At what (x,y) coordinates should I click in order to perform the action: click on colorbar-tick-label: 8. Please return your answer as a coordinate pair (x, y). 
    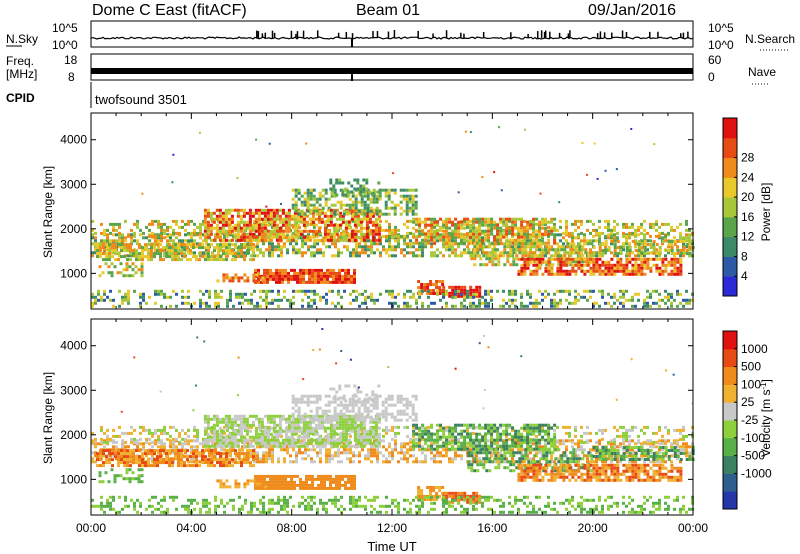
    Looking at the image, I should click on (744, 256).